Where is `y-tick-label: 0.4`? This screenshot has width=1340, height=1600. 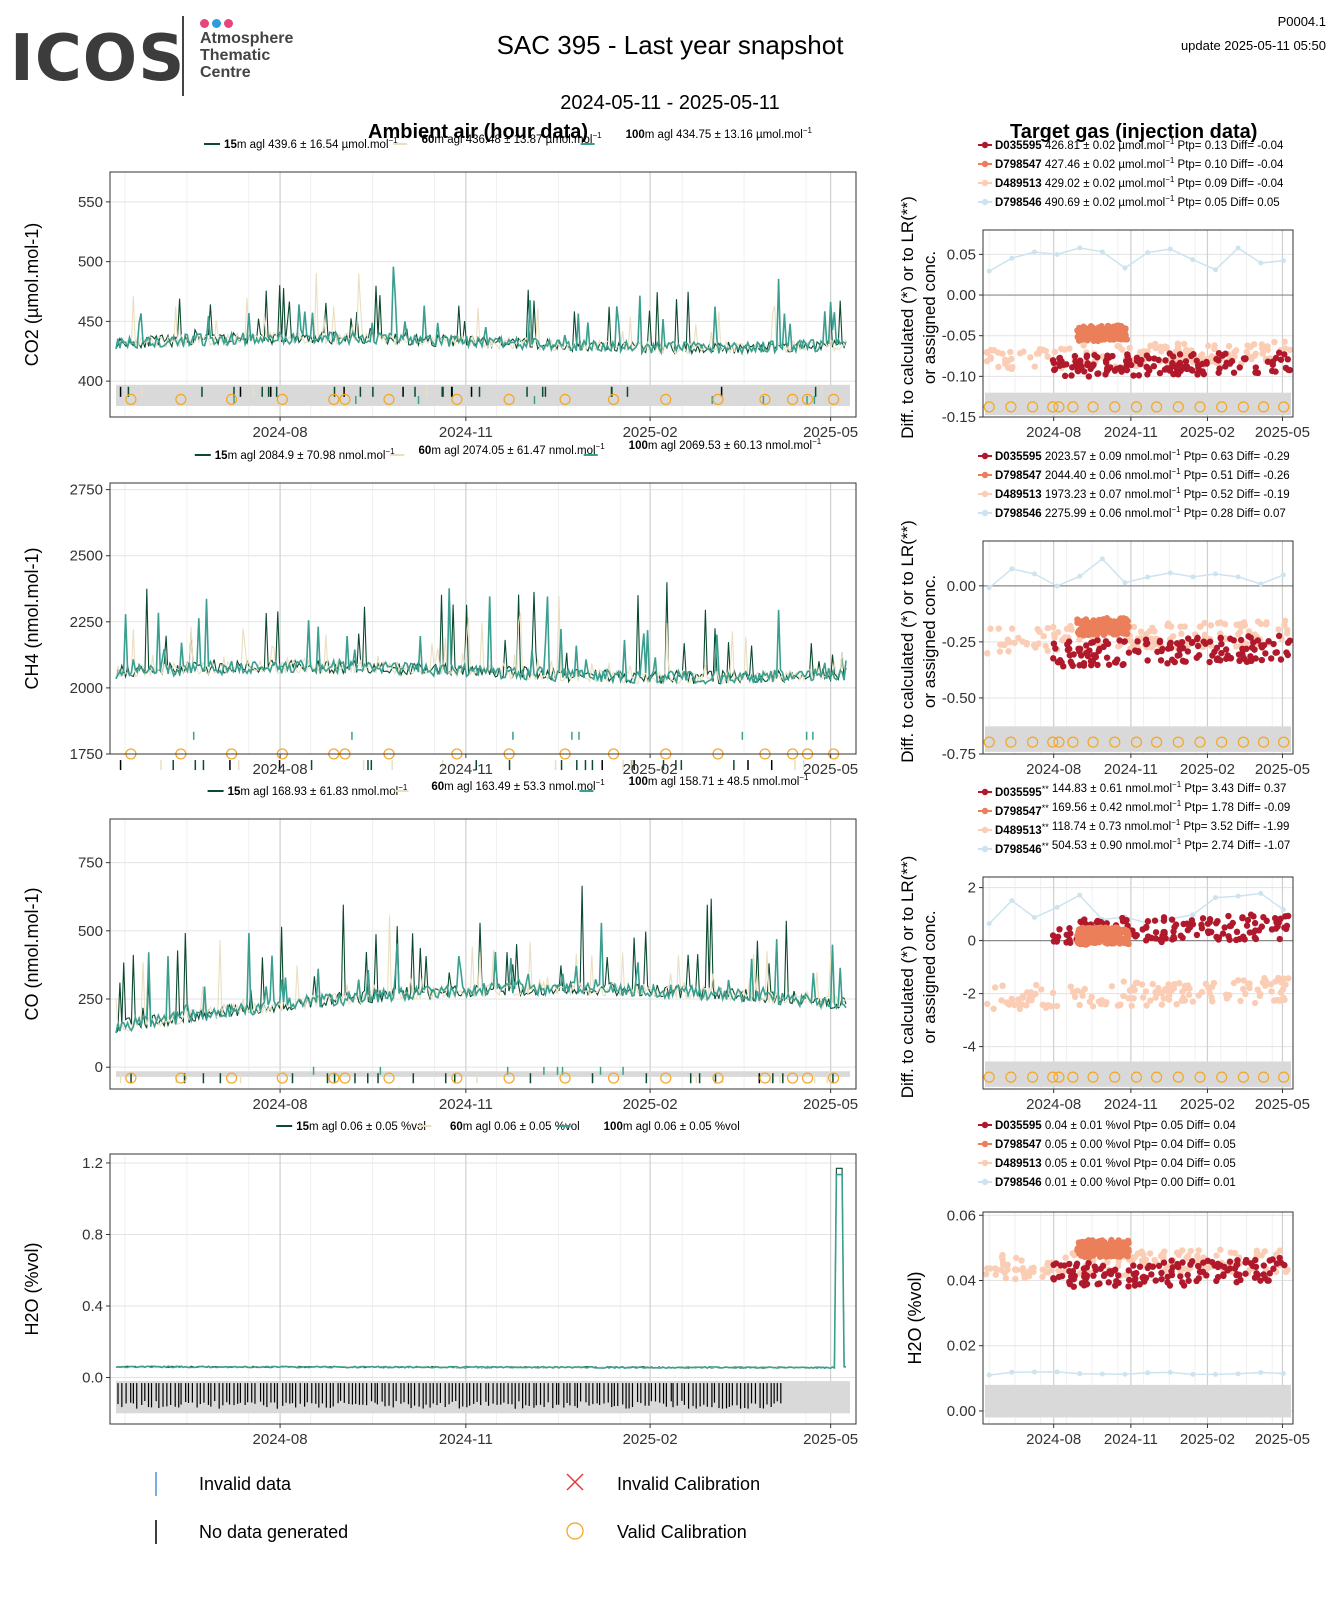 y-tick-label: 0.4 is located at coordinates (92, 1306).